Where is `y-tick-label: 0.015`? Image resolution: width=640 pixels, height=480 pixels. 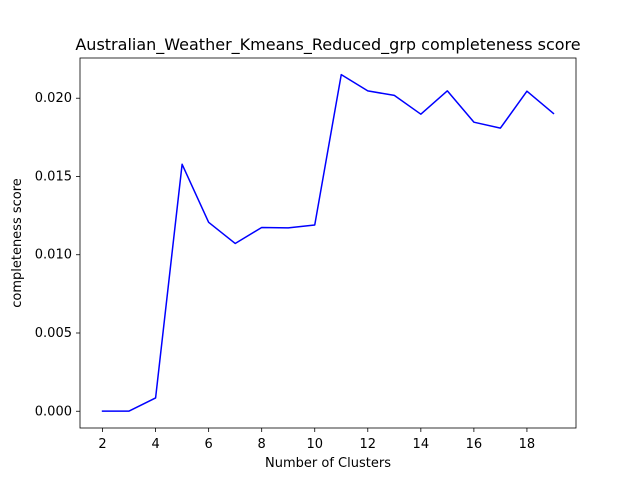 y-tick-label: 0.015 is located at coordinates (53, 176).